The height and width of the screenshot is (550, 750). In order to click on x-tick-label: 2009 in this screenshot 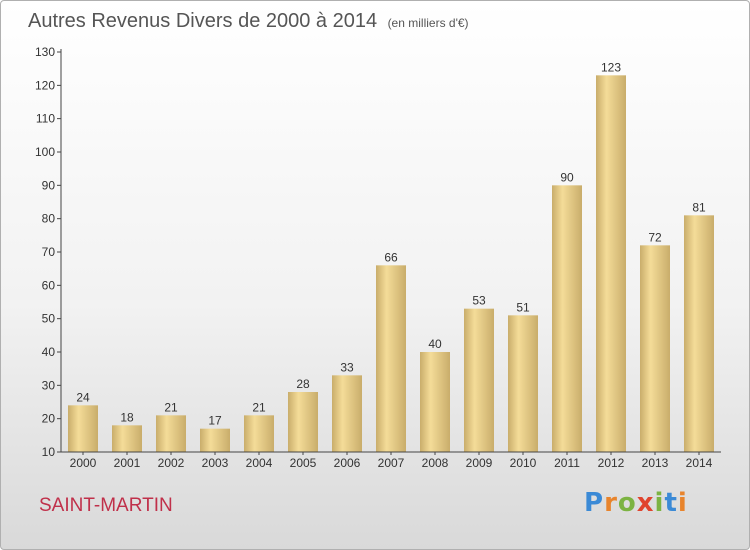, I will do `click(479, 463)`.